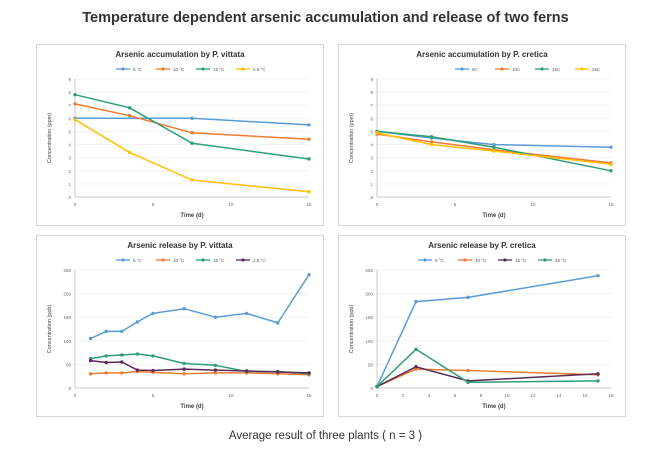  What do you see at coordinates (481, 395) in the screenshot?
I see `x-tick-label: 8` at bounding box center [481, 395].